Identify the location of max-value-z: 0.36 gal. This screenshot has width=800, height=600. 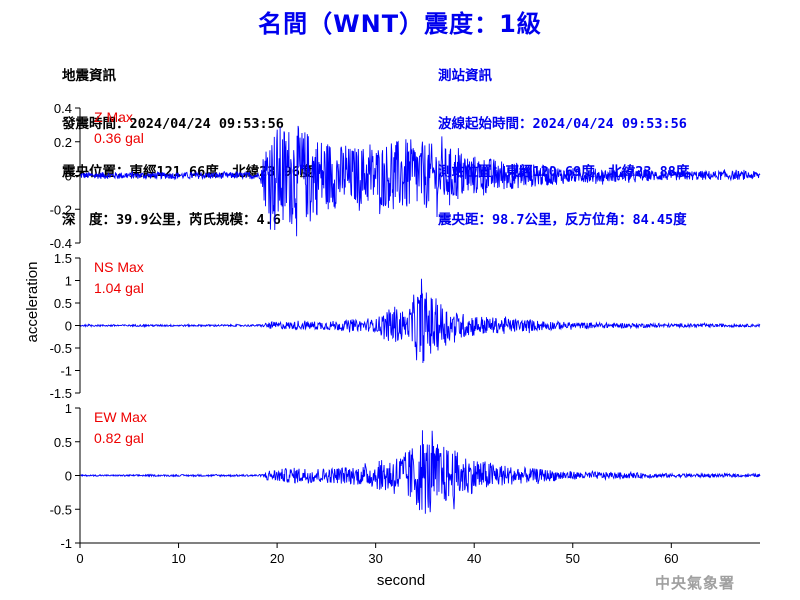
(119, 138).